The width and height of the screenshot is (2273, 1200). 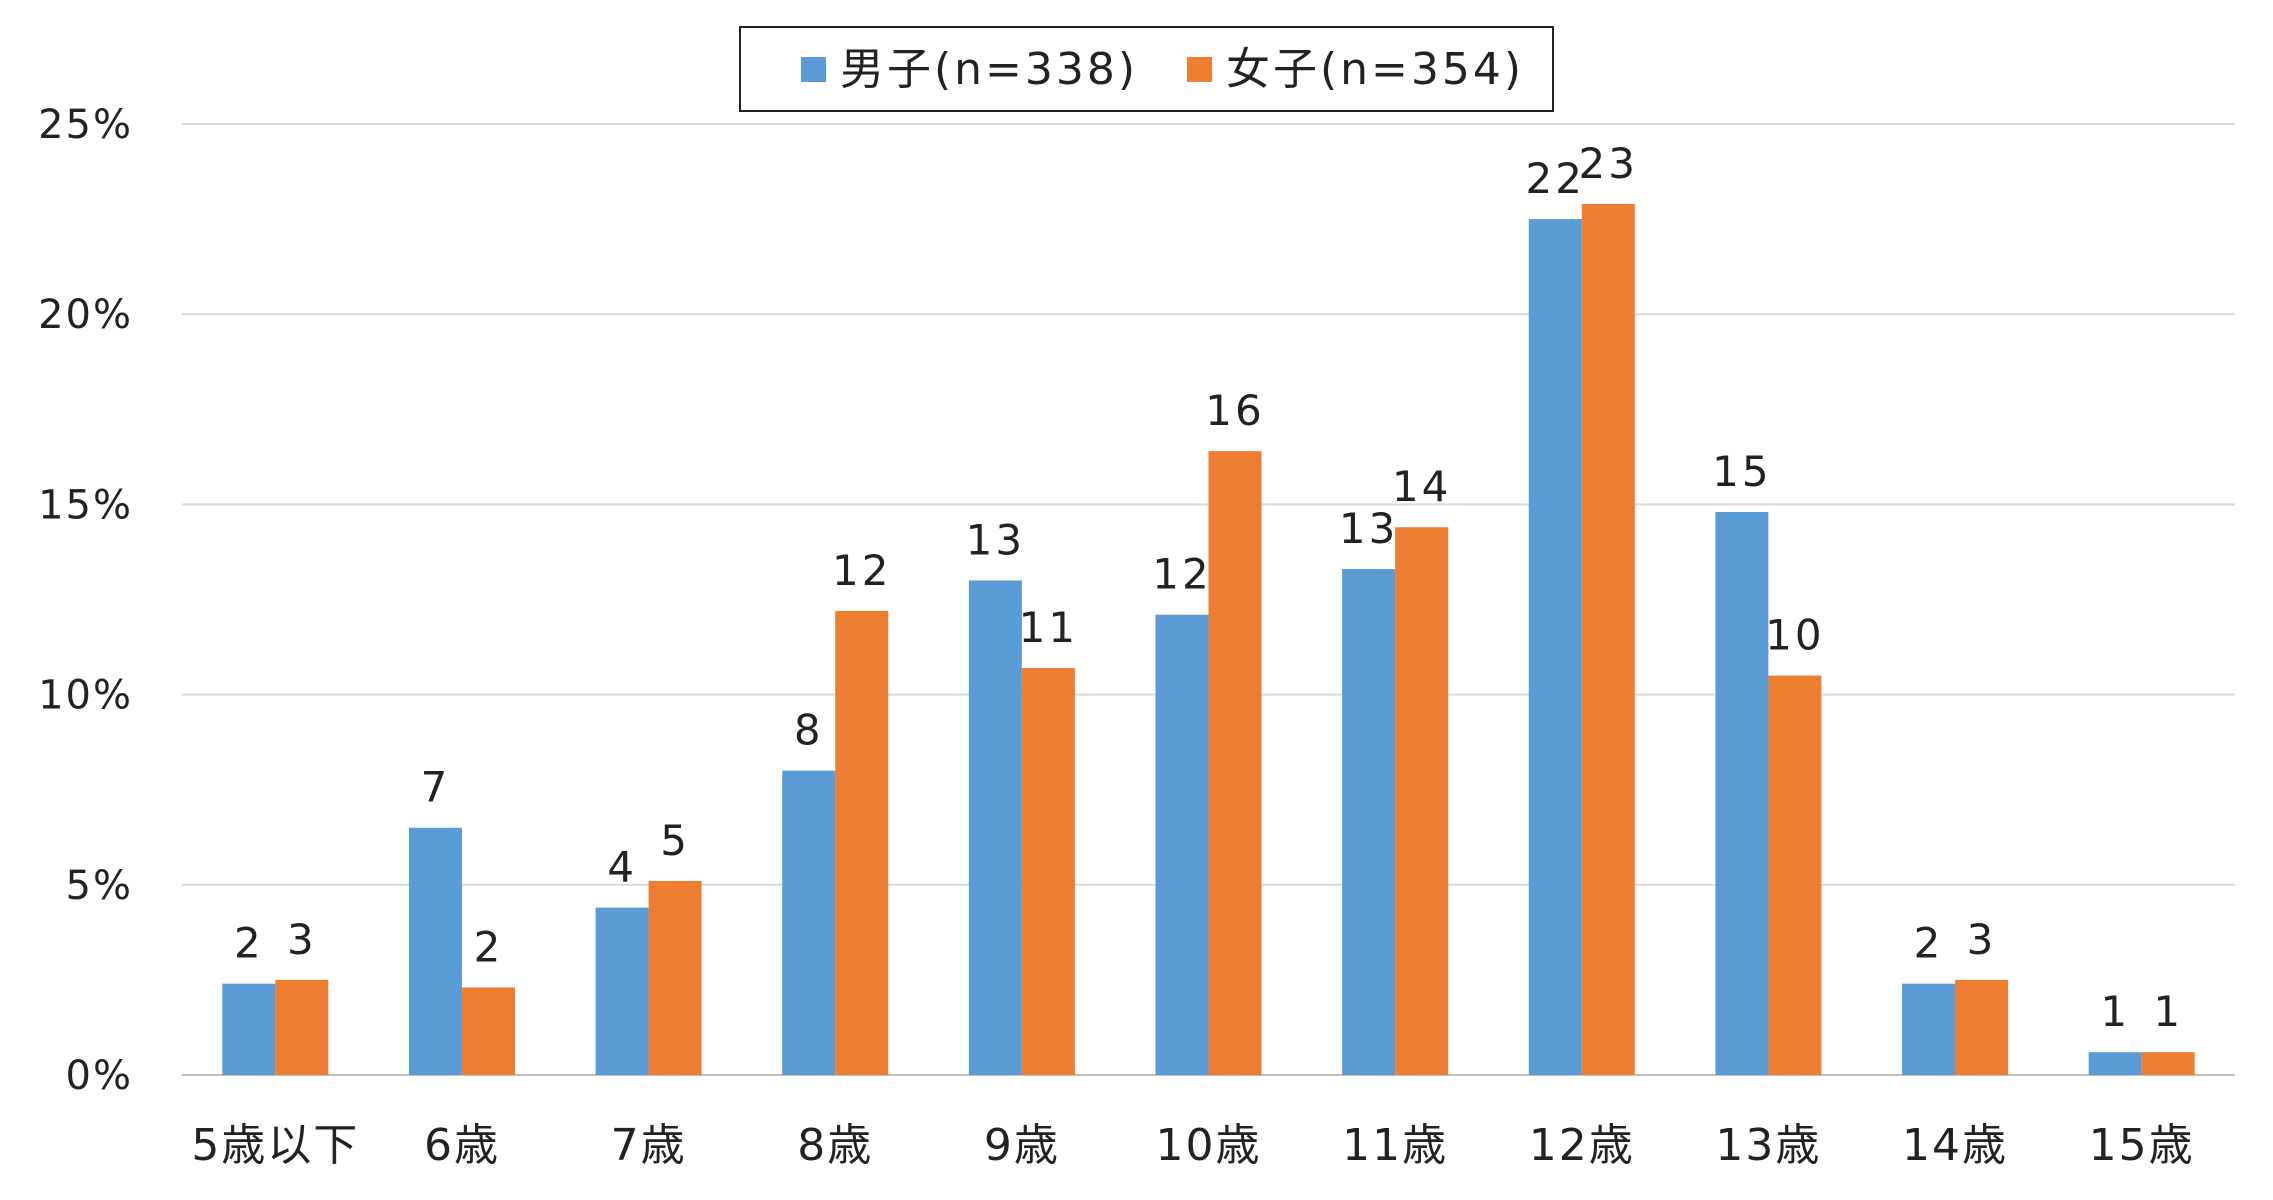 What do you see at coordinates (1741, 471) in the screenshot?
I see `data-label-boys-8: 15` at bounding box center [1741, 471].